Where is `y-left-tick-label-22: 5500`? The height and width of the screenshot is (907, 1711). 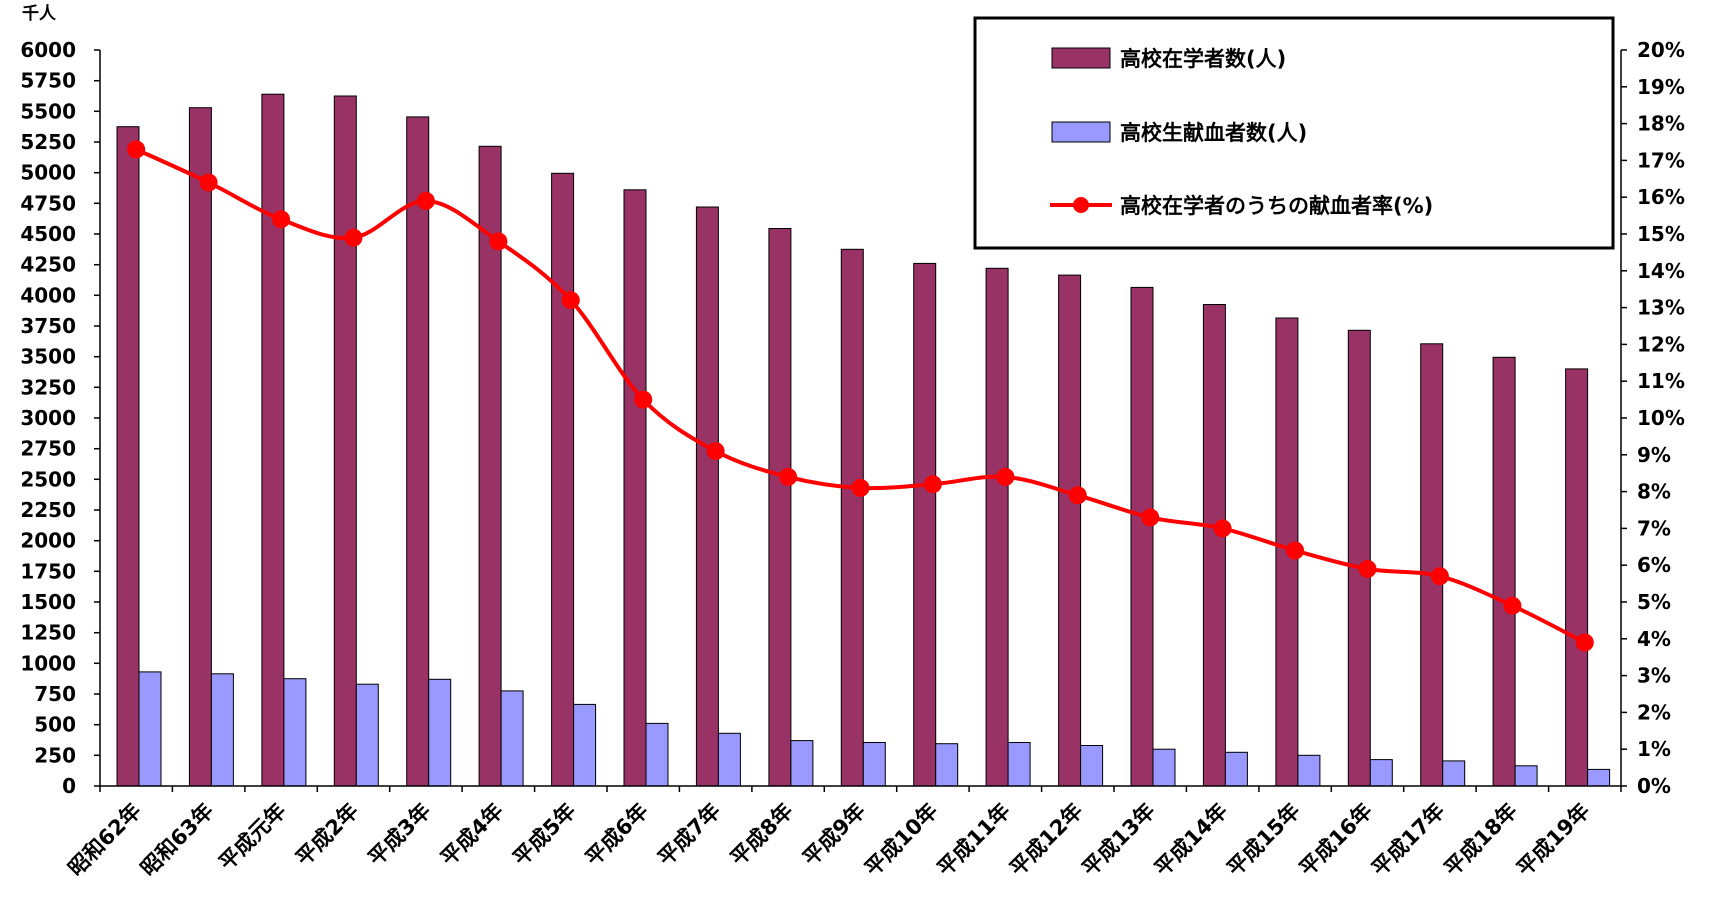
y-left-tick-label-22: 5500 is located at coordinates (48, 111).